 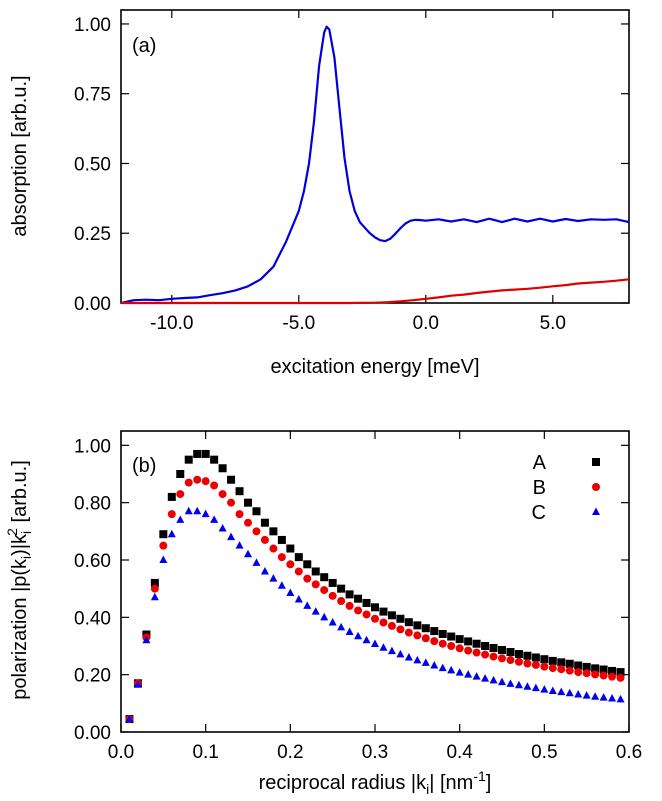 What do you see at coordinates (596, 462) in the screenshot?
I see `legend-marker-A` at bounding box center [596, 462].